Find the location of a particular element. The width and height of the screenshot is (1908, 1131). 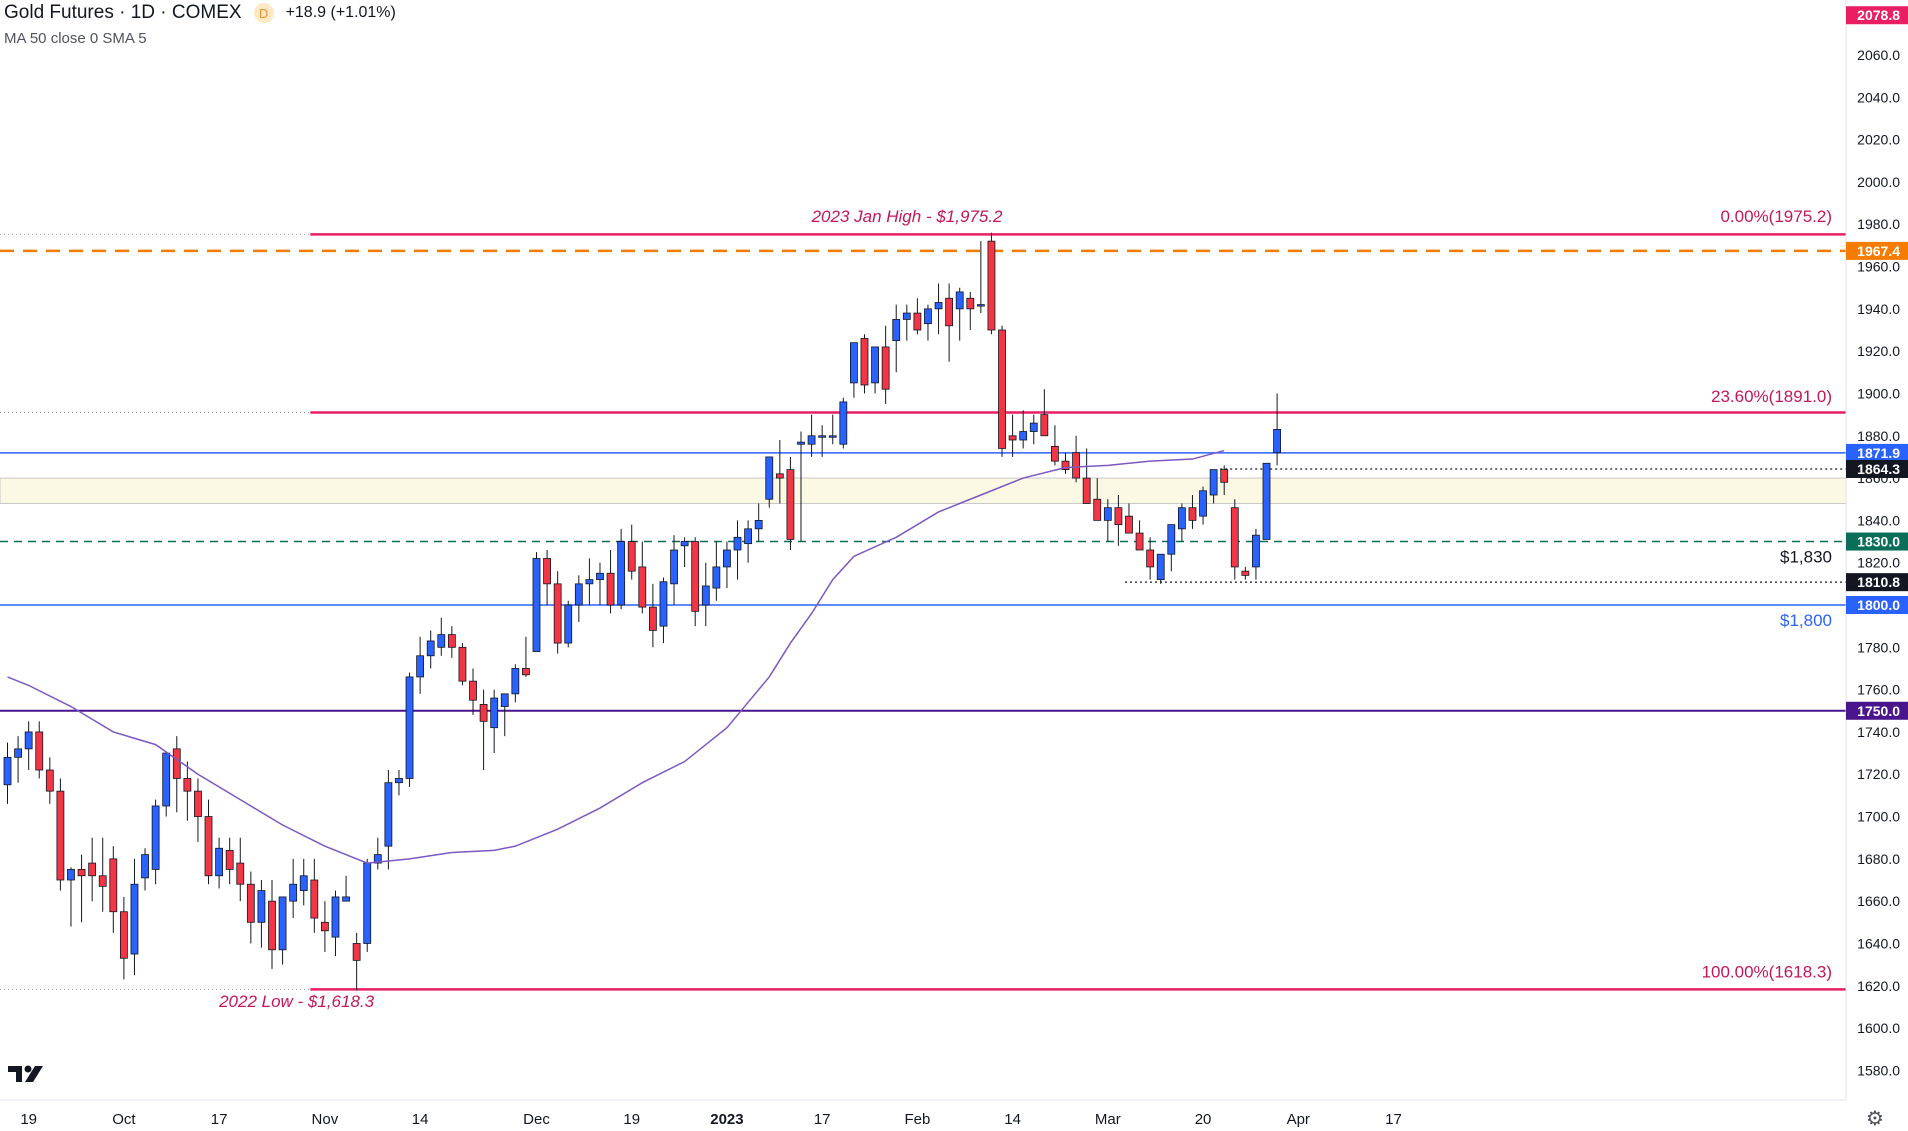

x-tick-label: 19 is located at coordinates (631, 1119).